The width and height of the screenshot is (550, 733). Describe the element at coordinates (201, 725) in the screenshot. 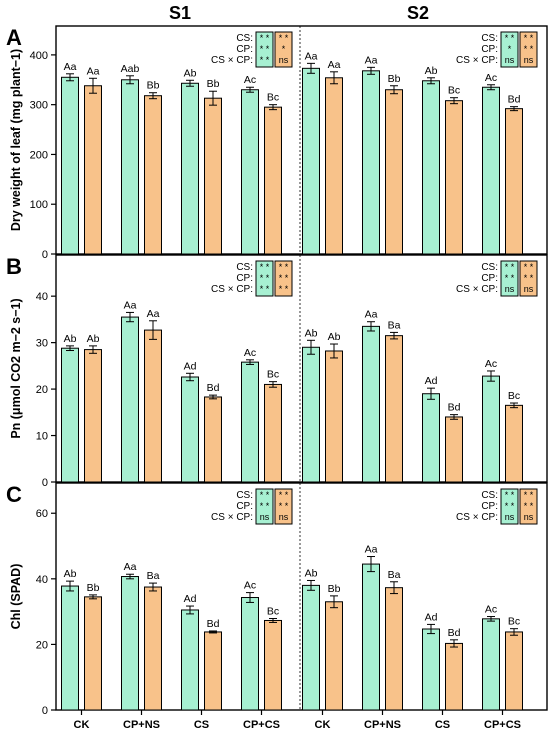

I see `x-tick-label: CS` at that location.